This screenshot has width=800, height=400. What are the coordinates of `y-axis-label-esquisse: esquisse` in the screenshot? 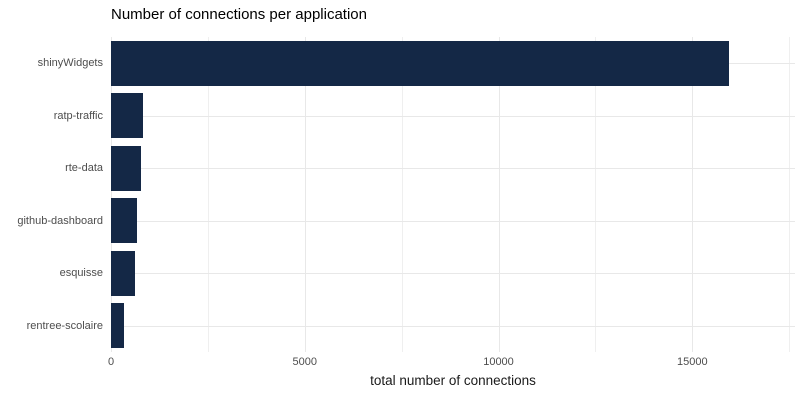 It's located at (81, 273).